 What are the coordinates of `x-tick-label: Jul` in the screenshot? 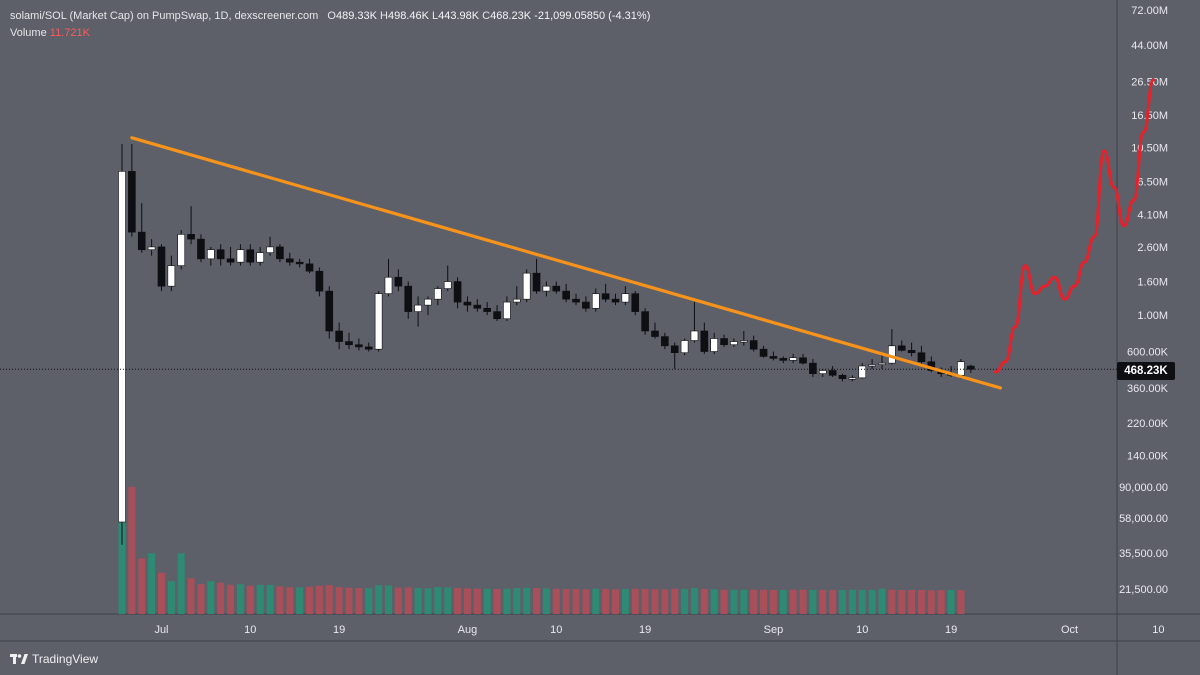 It's located at (161, 630).